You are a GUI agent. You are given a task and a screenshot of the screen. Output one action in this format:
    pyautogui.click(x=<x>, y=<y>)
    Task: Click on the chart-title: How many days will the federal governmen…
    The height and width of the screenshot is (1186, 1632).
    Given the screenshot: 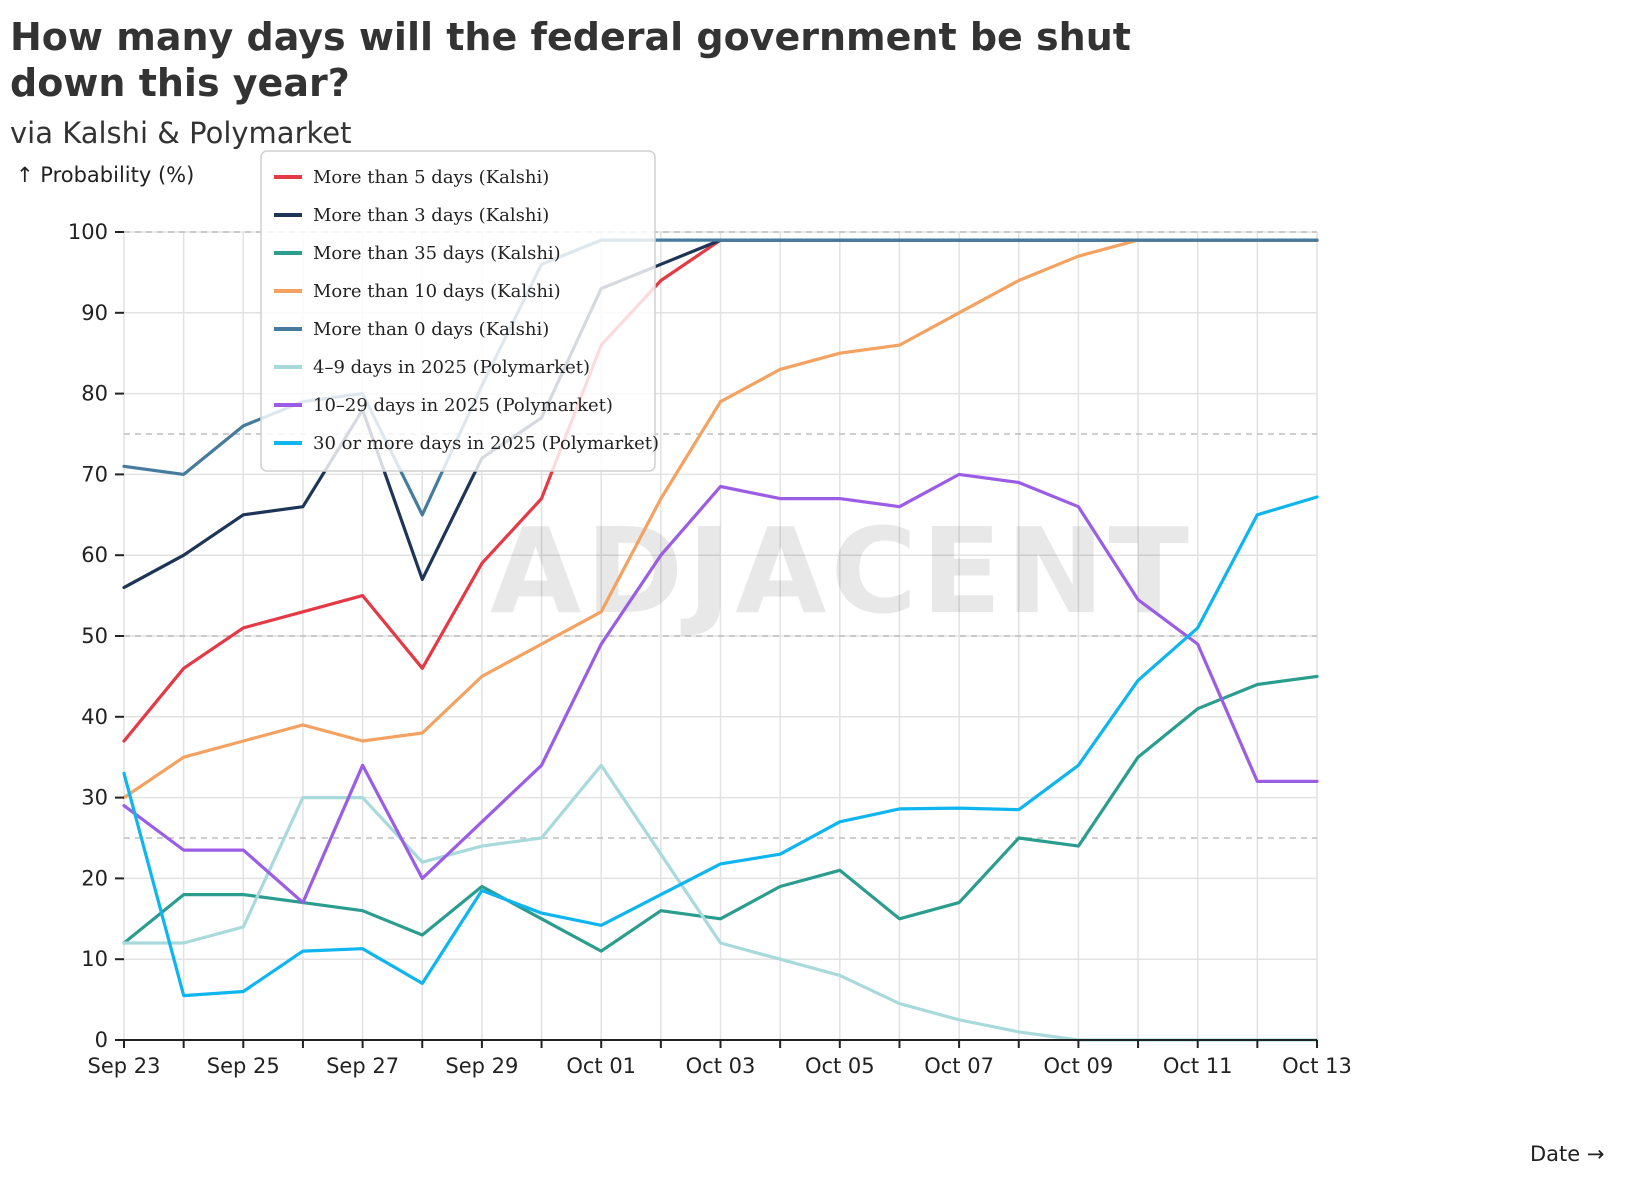 What is the action you would take?
    pyautogui.click(x=570, y=60)
    